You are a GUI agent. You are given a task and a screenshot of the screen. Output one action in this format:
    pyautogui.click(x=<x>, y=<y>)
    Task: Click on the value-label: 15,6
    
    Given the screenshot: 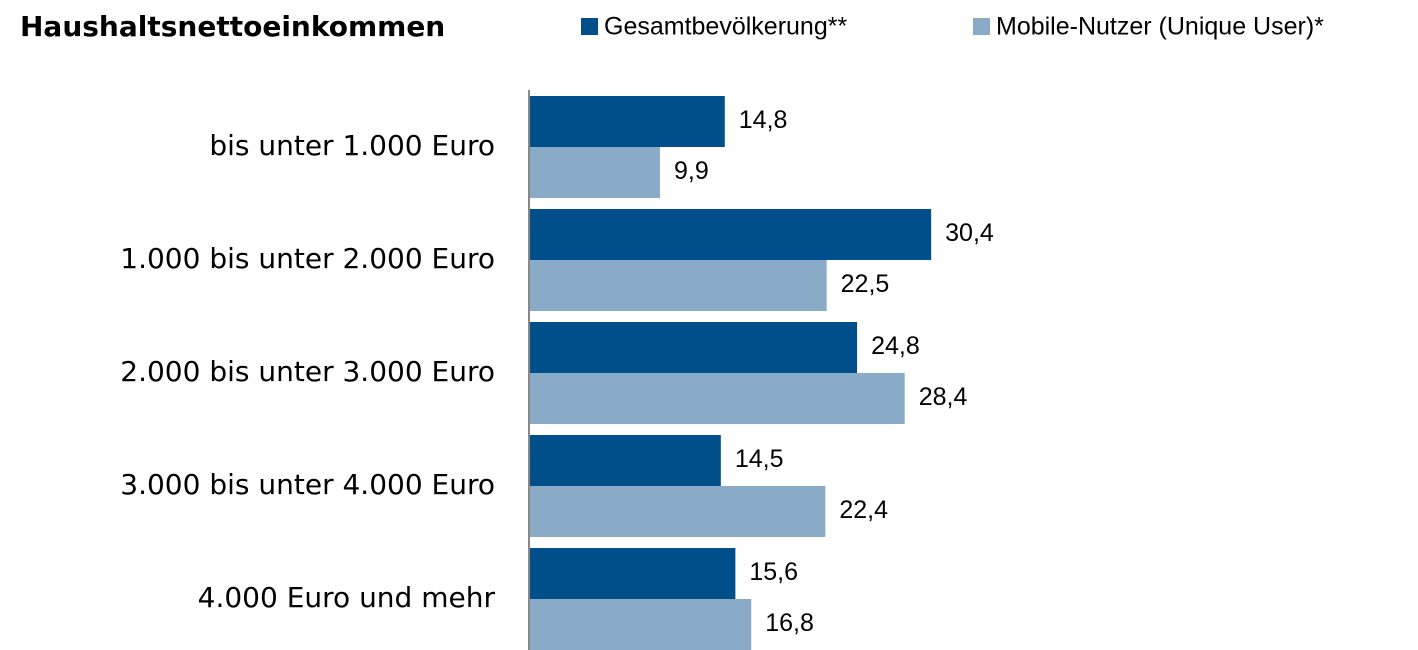 What is the action you would take?
    pyautogui.click(x=773, y=572)
    